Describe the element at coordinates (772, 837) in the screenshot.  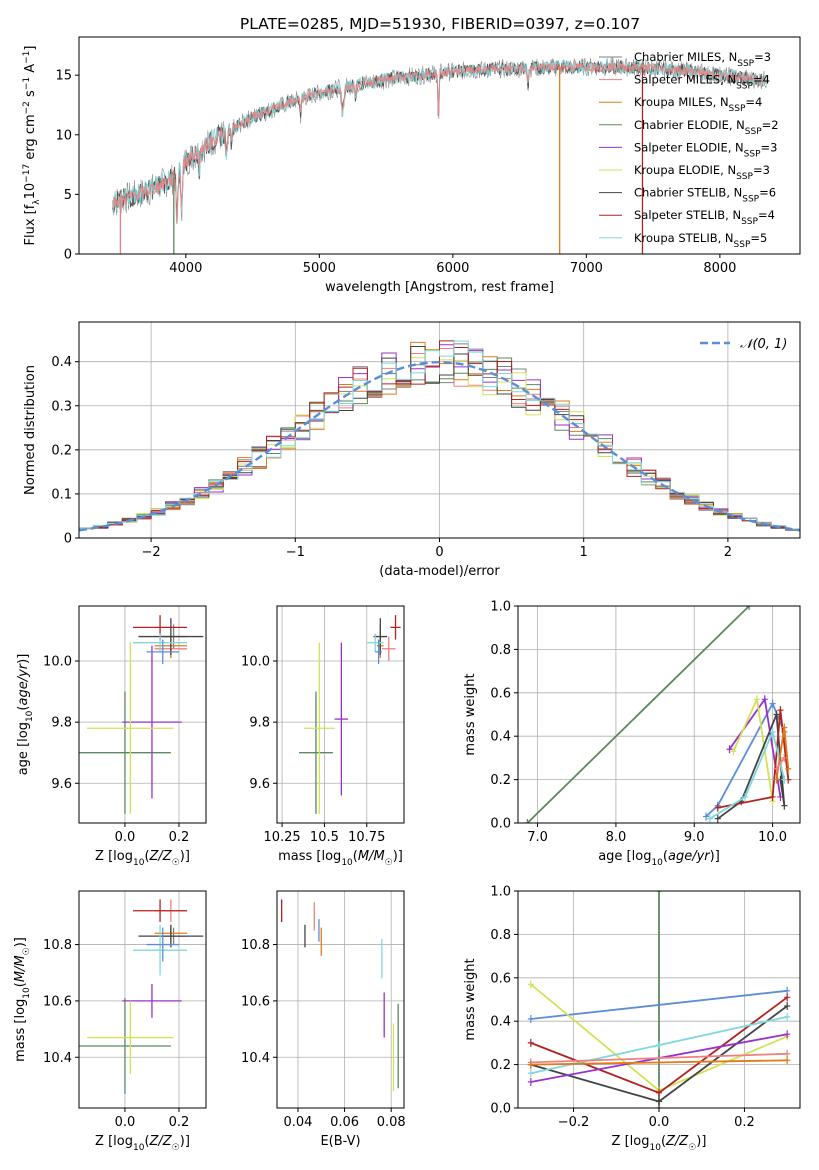
I see `x-tick-label: 10.0` at that location.